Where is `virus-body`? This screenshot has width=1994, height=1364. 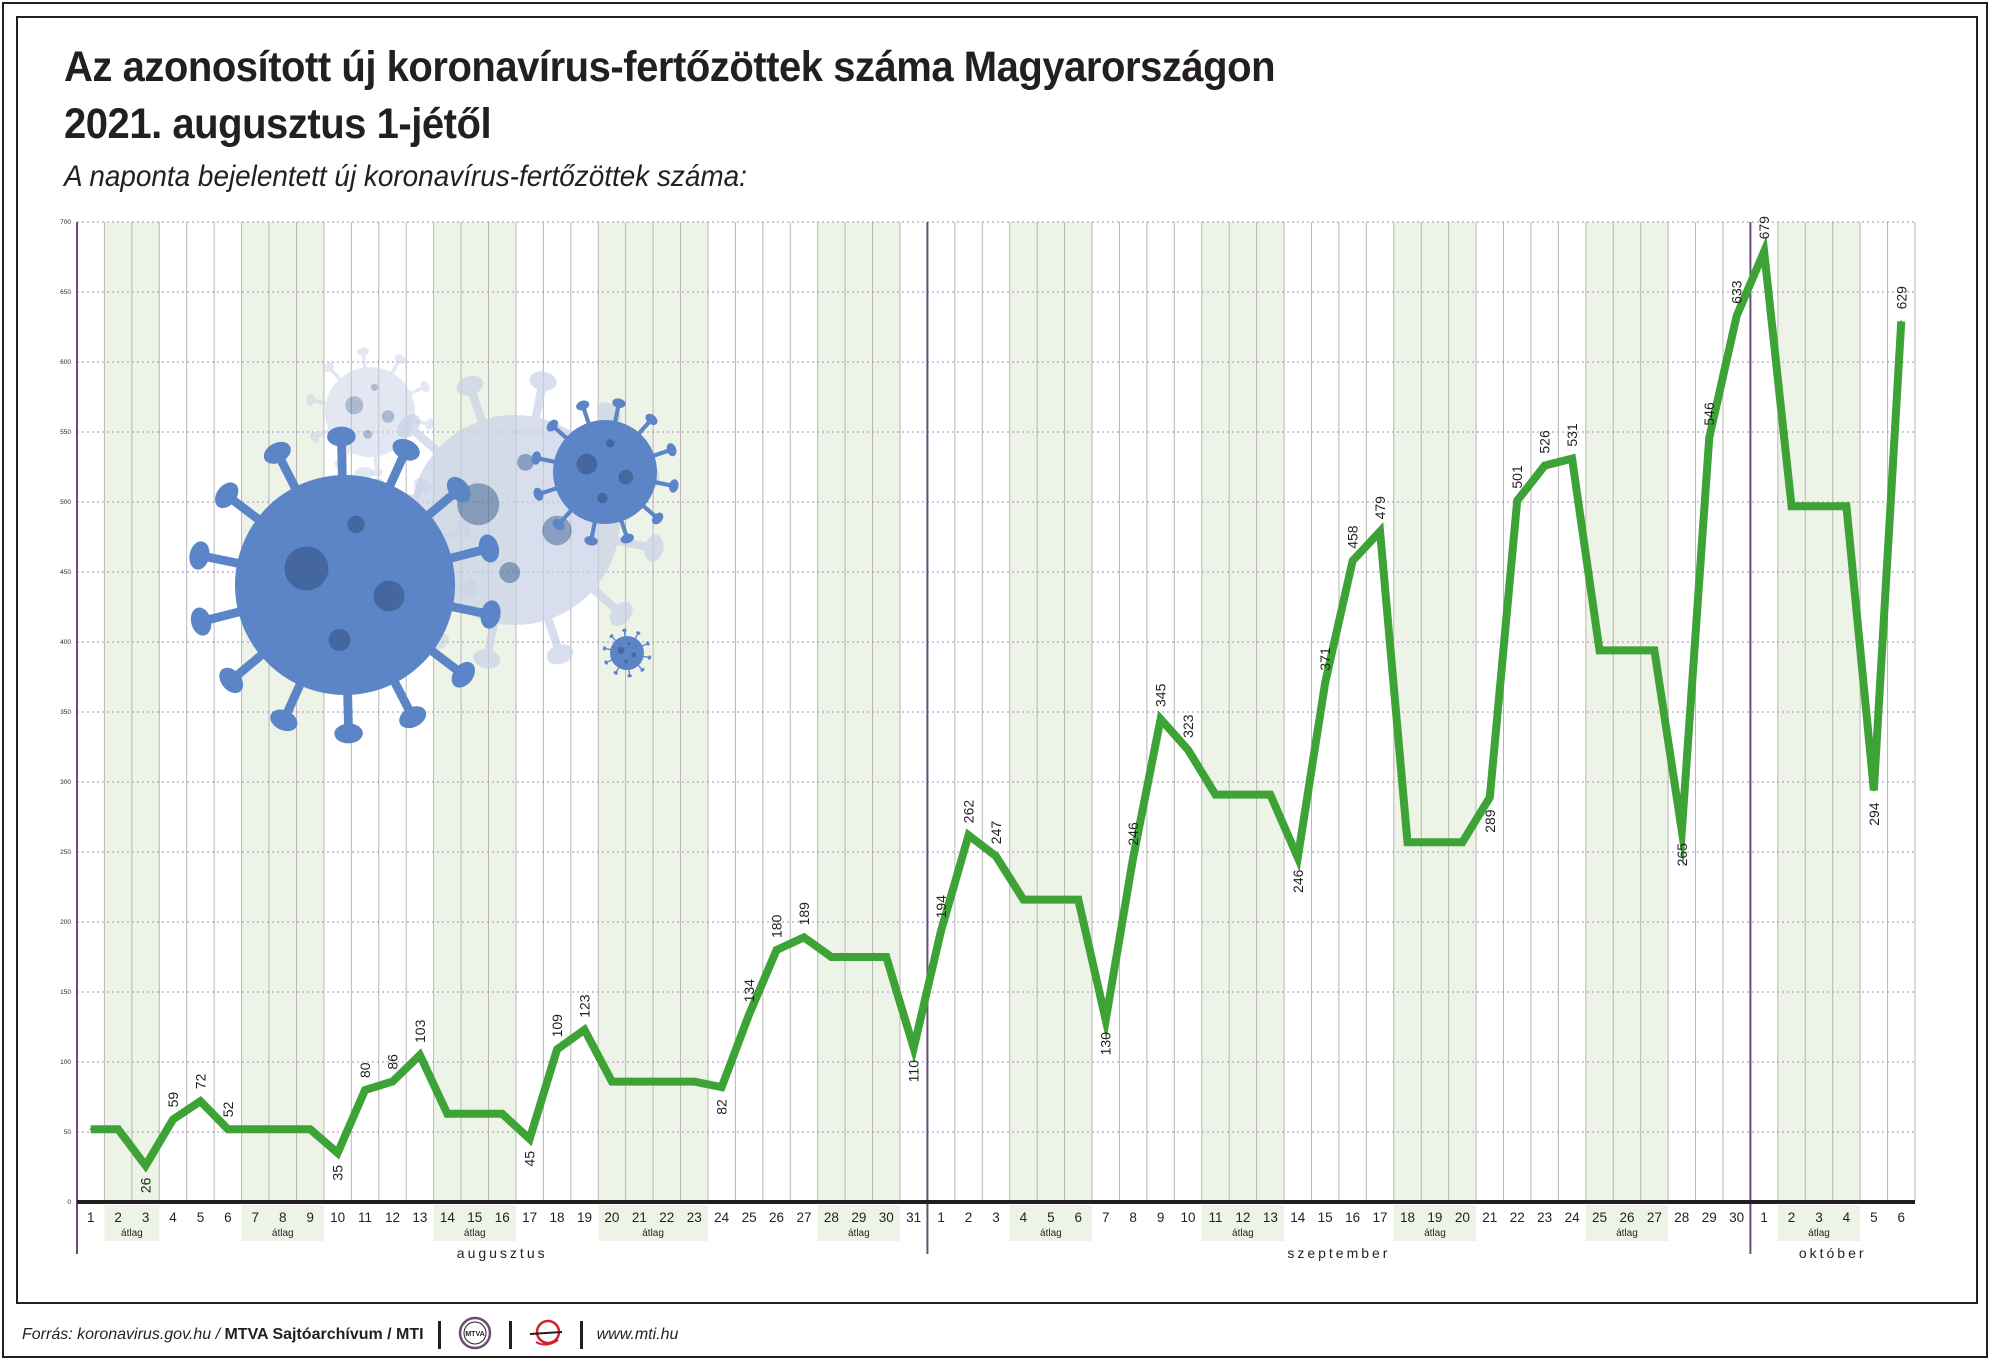
virus-body is located at coordinates (605, 472).